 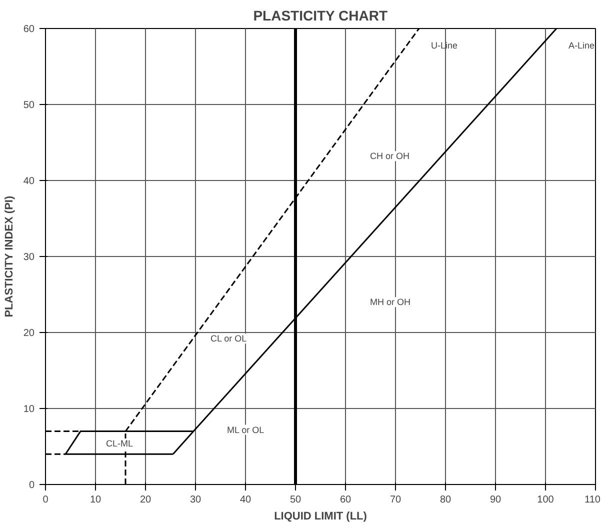 What do you see at coordinates (446, 500) in the screenshot?
I see `x-tick-label: 80` at bounding box center [446, 500].